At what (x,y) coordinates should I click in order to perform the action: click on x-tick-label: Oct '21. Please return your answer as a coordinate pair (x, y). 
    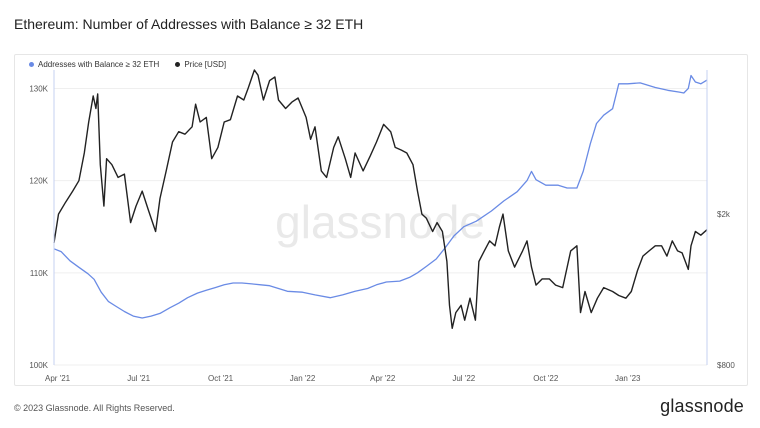
    Looking at the image, I should click on (221, 378).